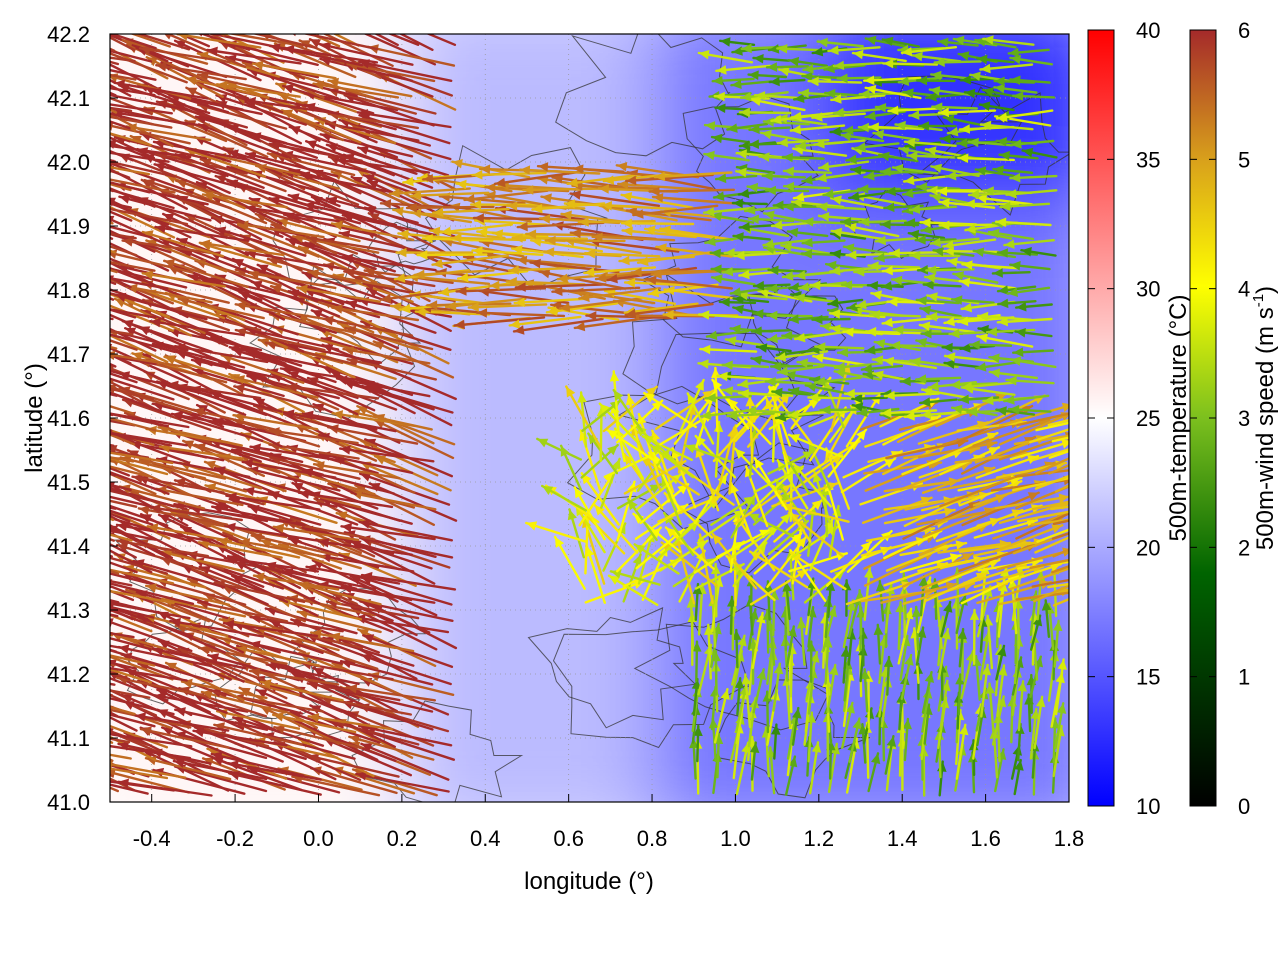 This screenshot has height=960, width=1280. I want to click on temperature-colorbar-tick-label: 10, so click(1148, 806).